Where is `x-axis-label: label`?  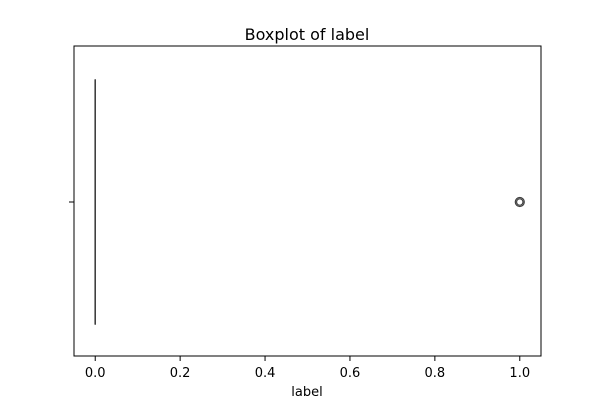 x-axis-label: label is located at coordinates (306, 392).